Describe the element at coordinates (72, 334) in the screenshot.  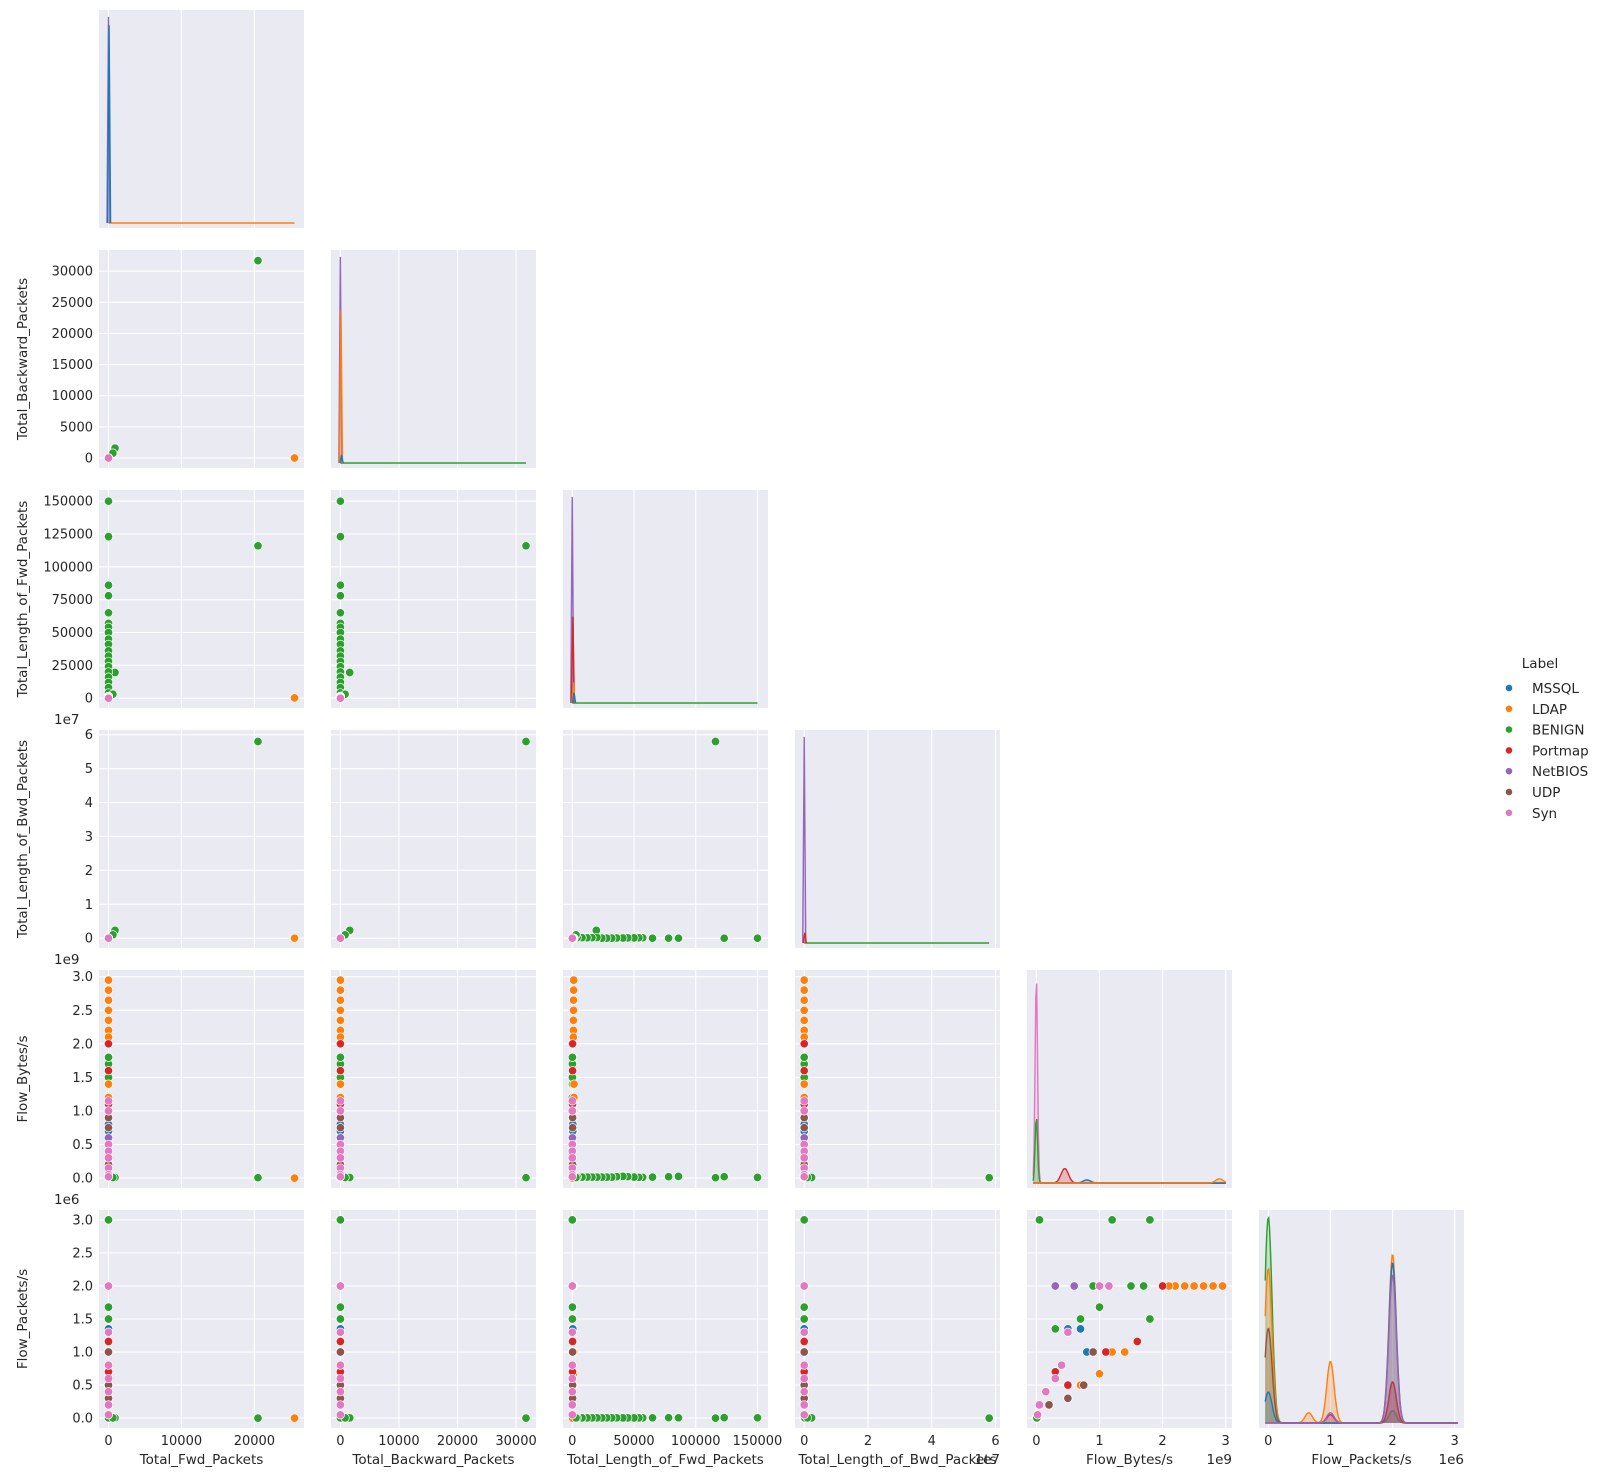
I see `y-tick-label: 20000` at that location.